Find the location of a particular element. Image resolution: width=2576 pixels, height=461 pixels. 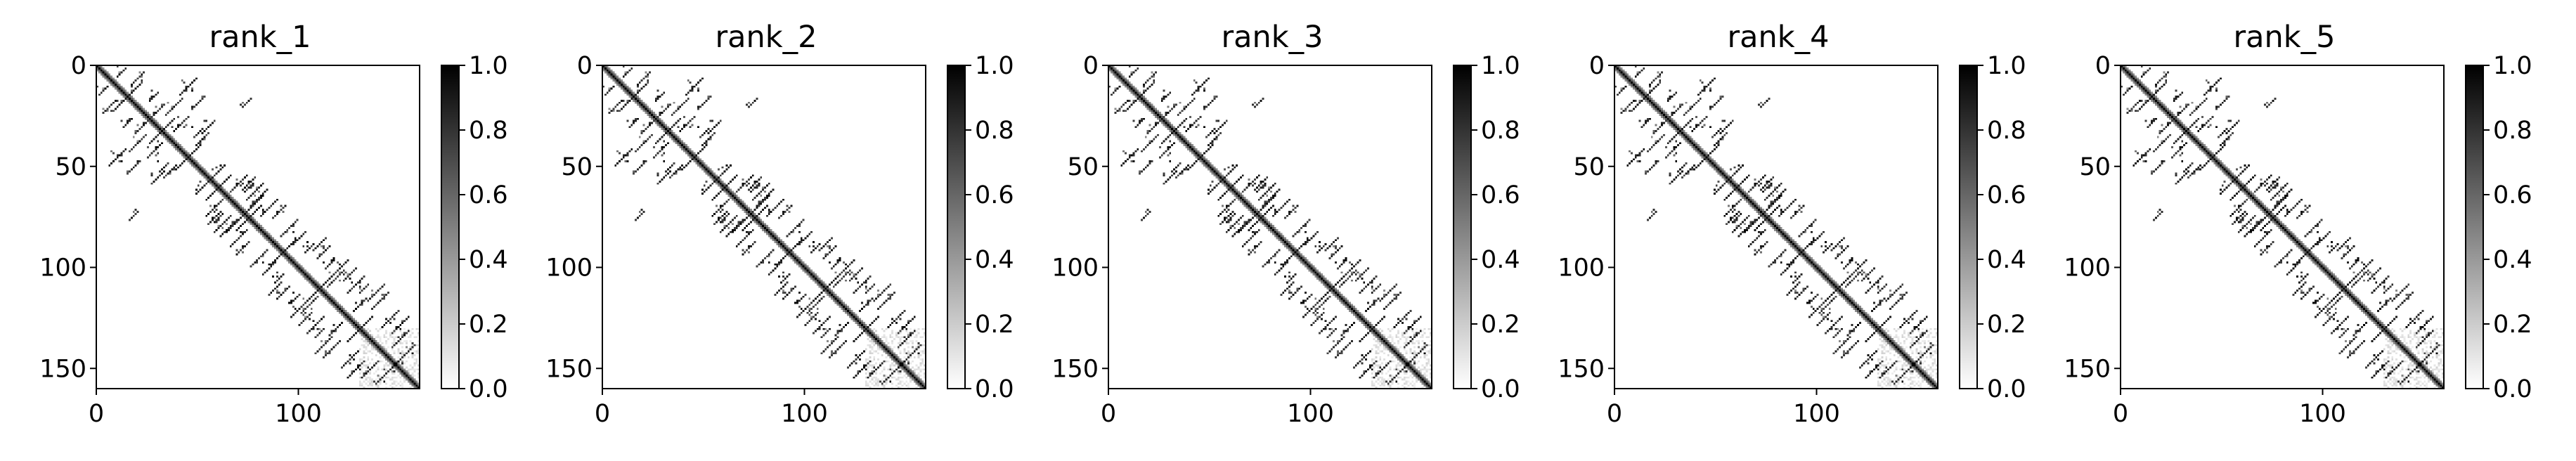

panel-title: rank_3 is located at coordinates (1272, 38).